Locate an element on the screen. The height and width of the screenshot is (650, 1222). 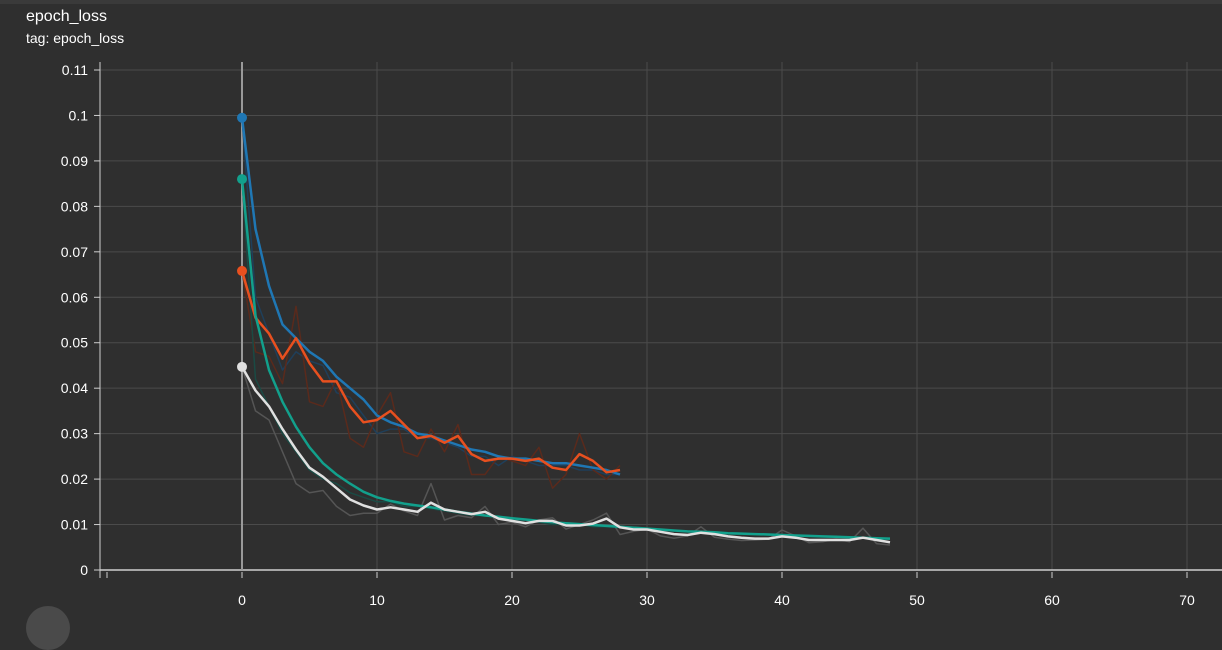
y-tick-label: 0.08 is located at coordinates (74, 206).